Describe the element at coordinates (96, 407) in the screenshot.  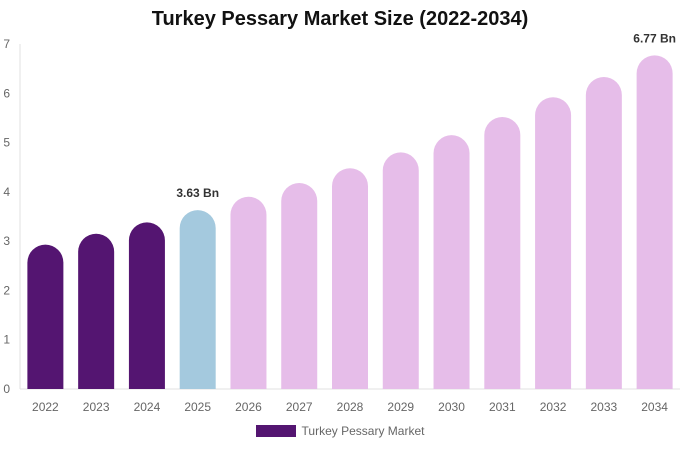
I see `x-tick-label: 2023` at that location.